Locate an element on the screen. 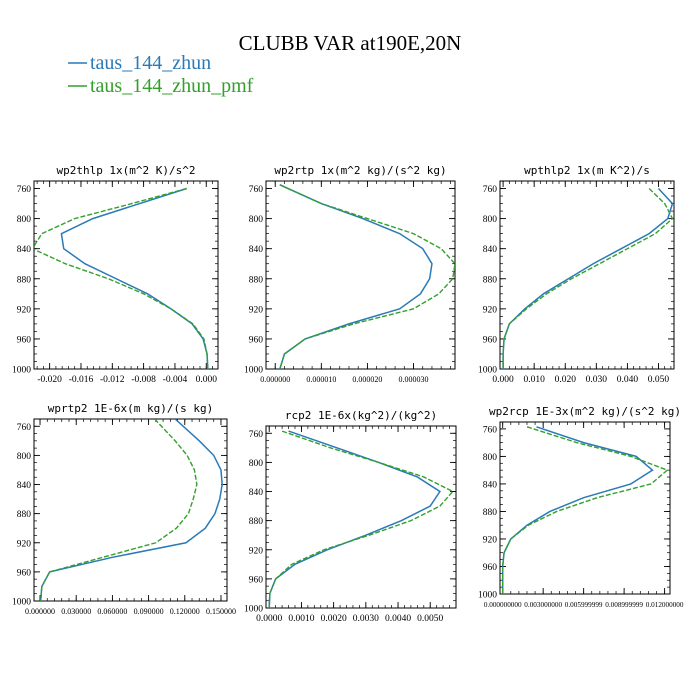 Image resolution: width=700 pixels, height=700 pixels. legend-label-zhun: taus_144_zhun is located at coordinates (150, 63).